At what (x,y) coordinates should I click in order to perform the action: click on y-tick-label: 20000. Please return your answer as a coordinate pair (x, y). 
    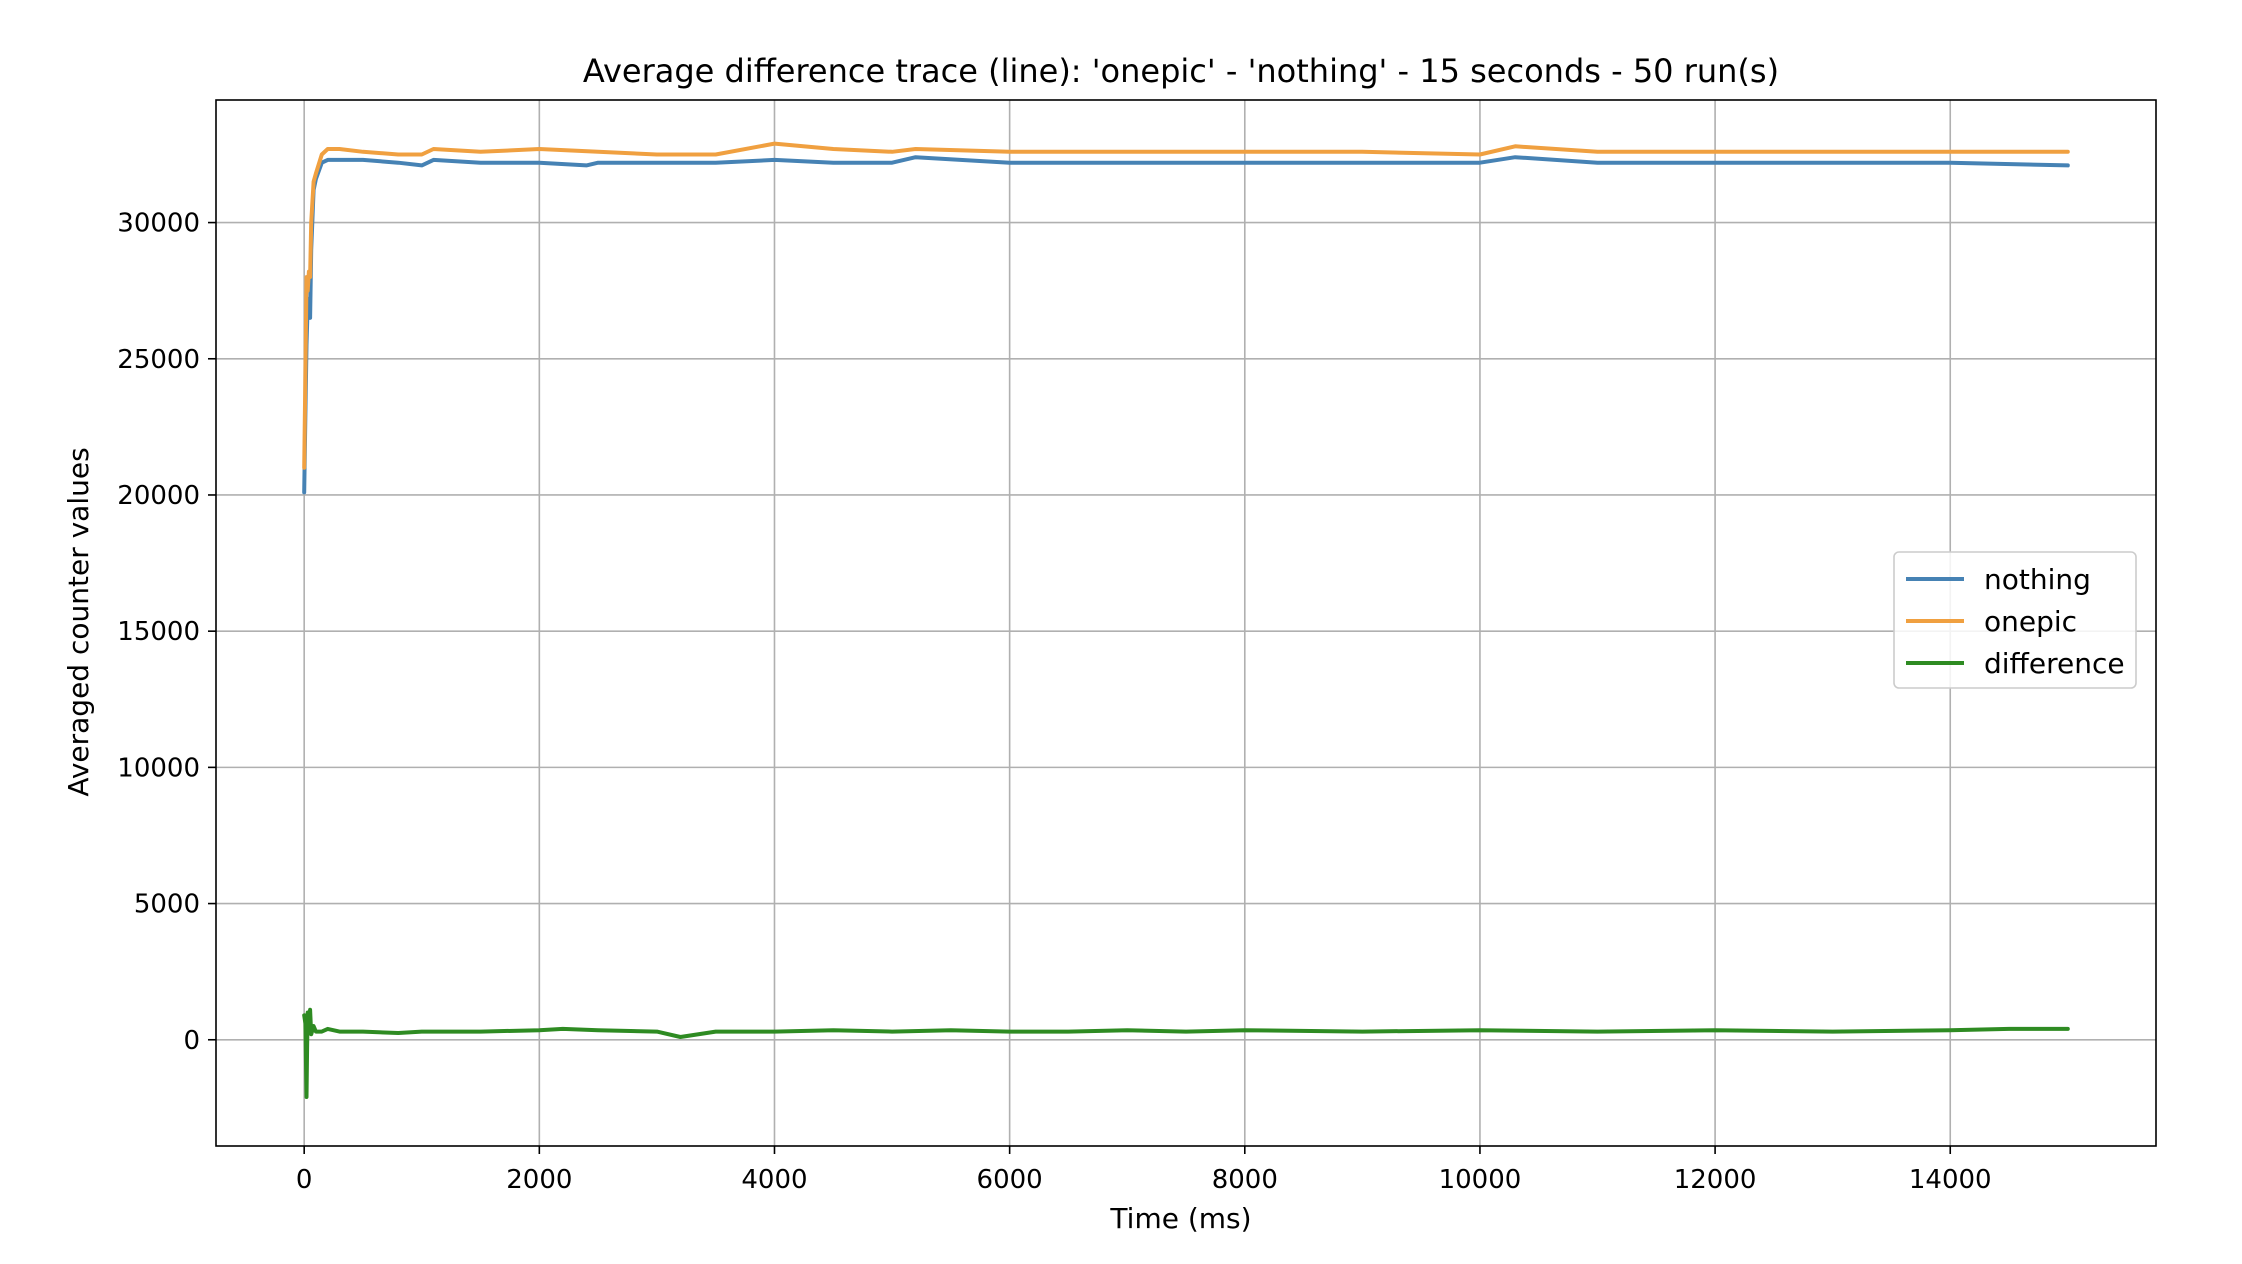
    Looking at the image, I should click on (158, 496).